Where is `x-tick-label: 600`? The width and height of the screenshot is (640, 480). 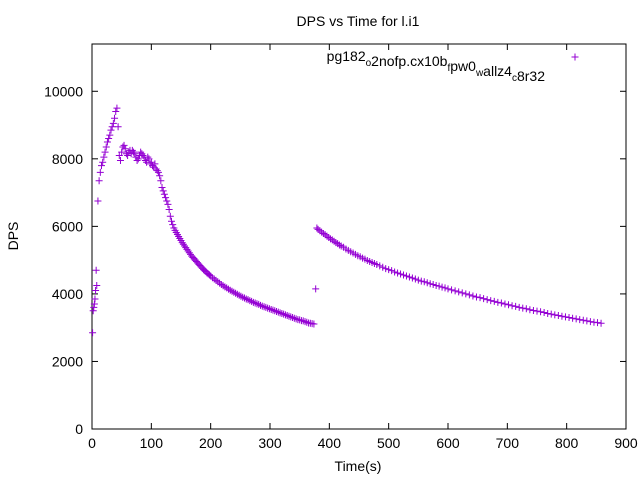 x-tick-label: 600 is located at coordinates (448, 443).